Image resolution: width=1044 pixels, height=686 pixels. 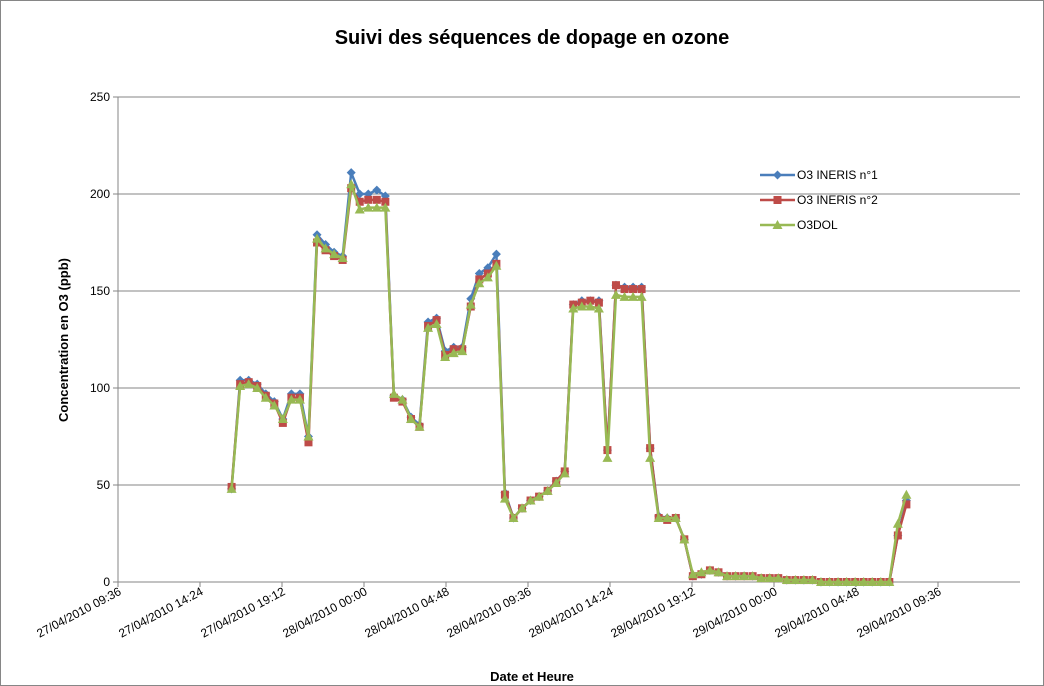 What do you see at coordinates (100, 97) in the screenshot?
I see `y-tick-label: 250` at bounding box center [100, 97].